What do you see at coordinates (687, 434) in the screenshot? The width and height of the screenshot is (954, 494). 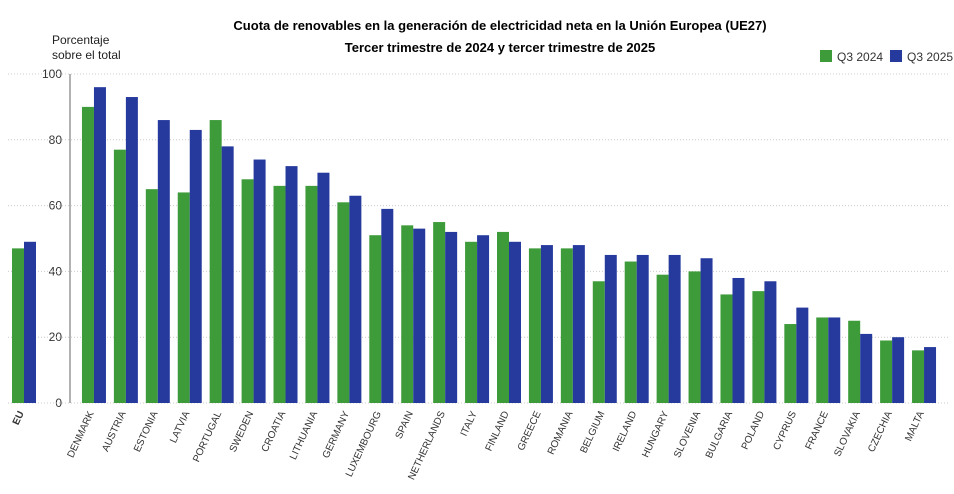 I see `x-tick-label: SLOVENIA` at bounding box center [687, 434].